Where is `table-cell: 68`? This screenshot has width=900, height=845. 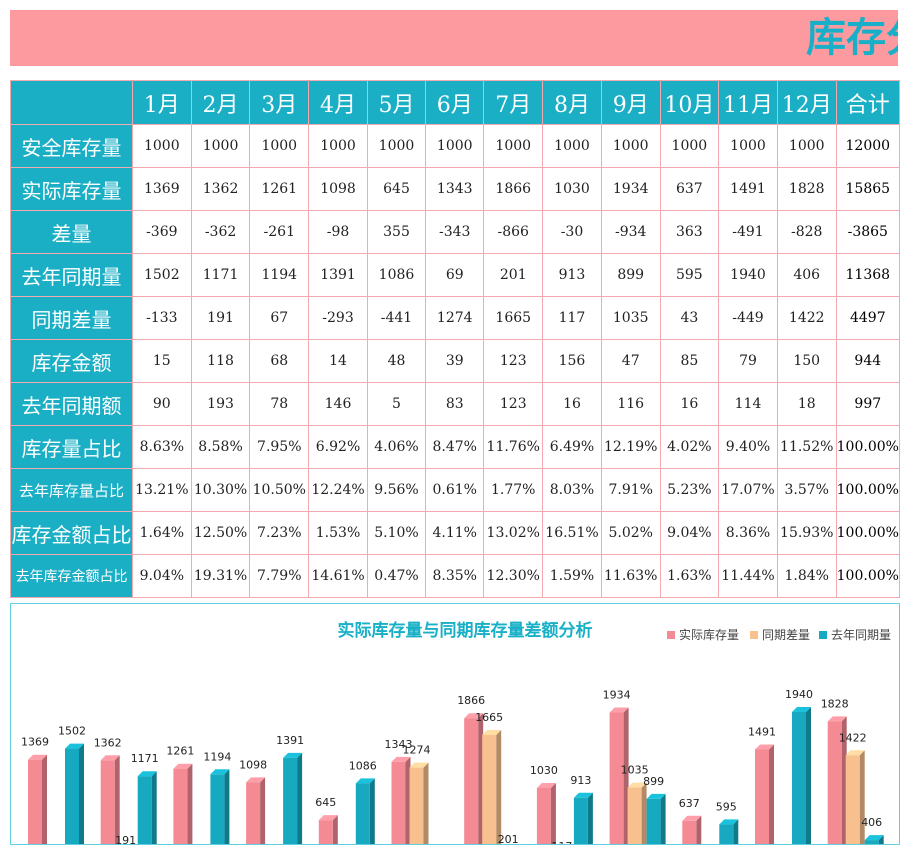 table-cell: 68 is located at coordinates (279, 361).